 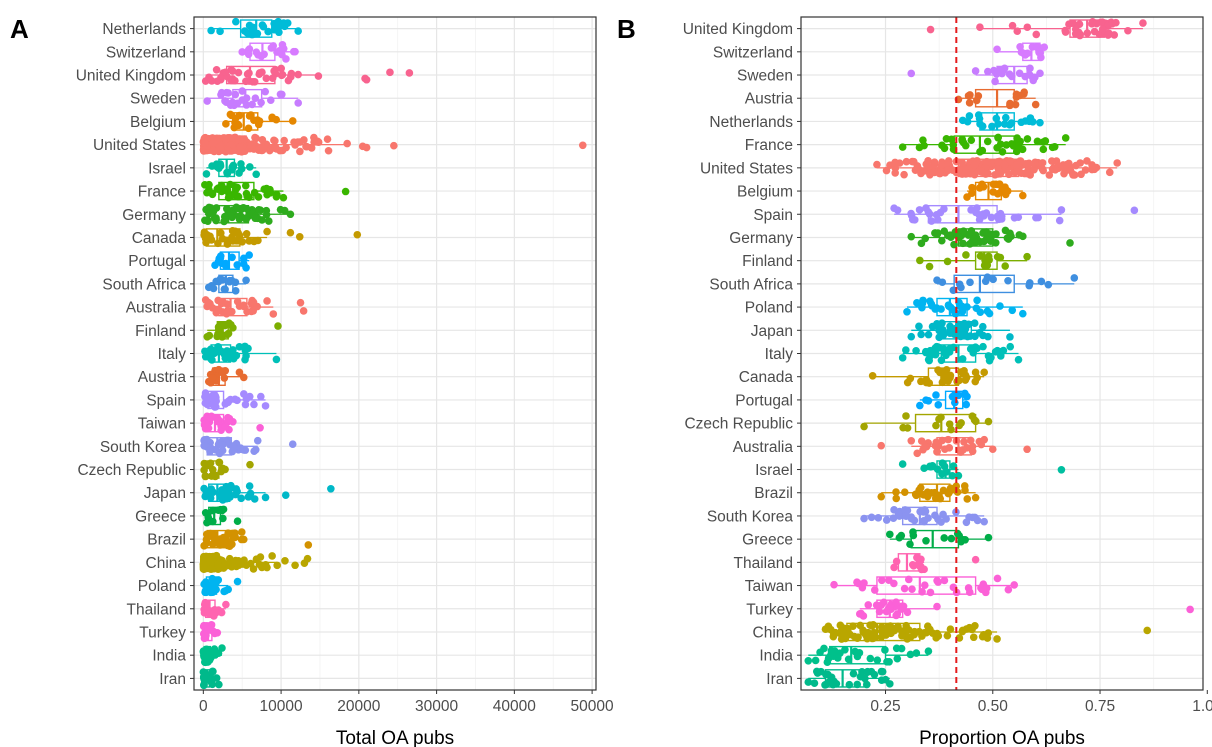 I want to click on y-tick-label-japan: Japan, so click(x=165, y=493).